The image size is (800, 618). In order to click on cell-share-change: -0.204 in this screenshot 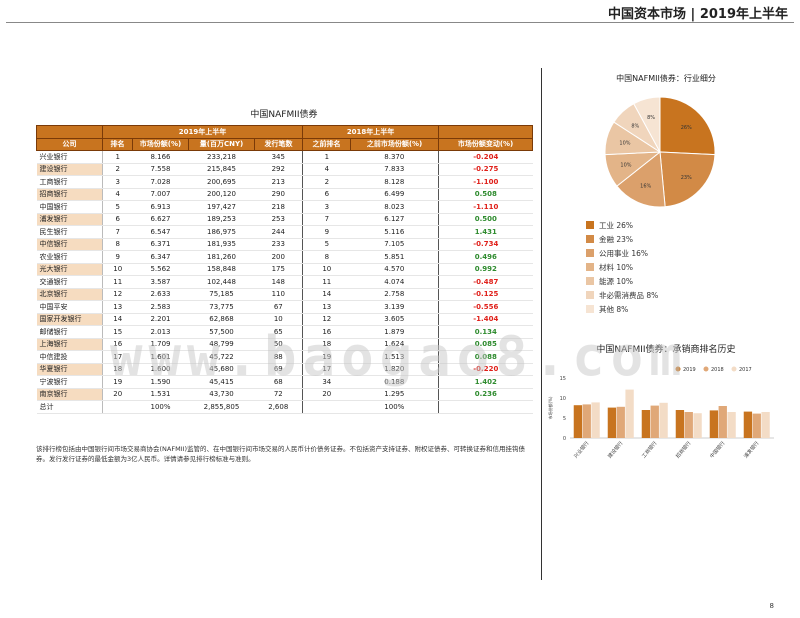, I will do `click(485, 157)`.